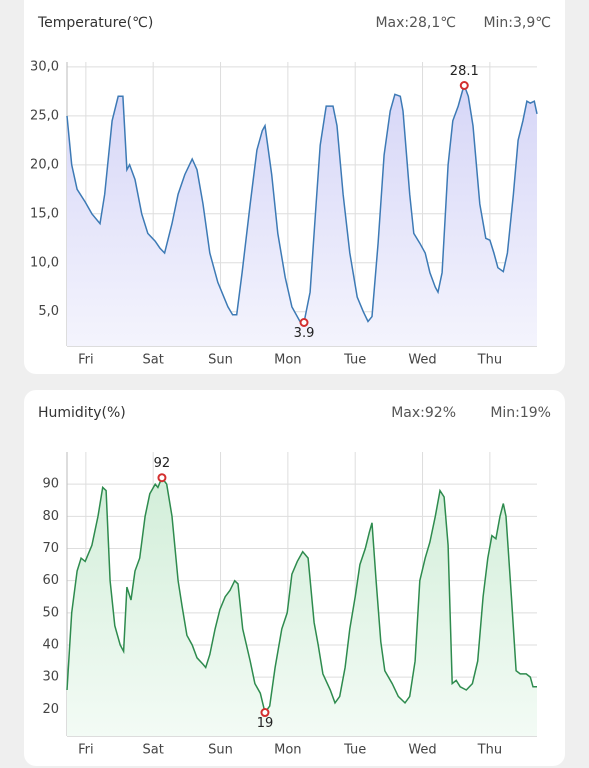 The height and width of the screenshot is (768, 589). What do you see at coordinates (517, 23) in the screenshot?
I see `min-text: Min:3,9℃` at bounding box center [517, 23].